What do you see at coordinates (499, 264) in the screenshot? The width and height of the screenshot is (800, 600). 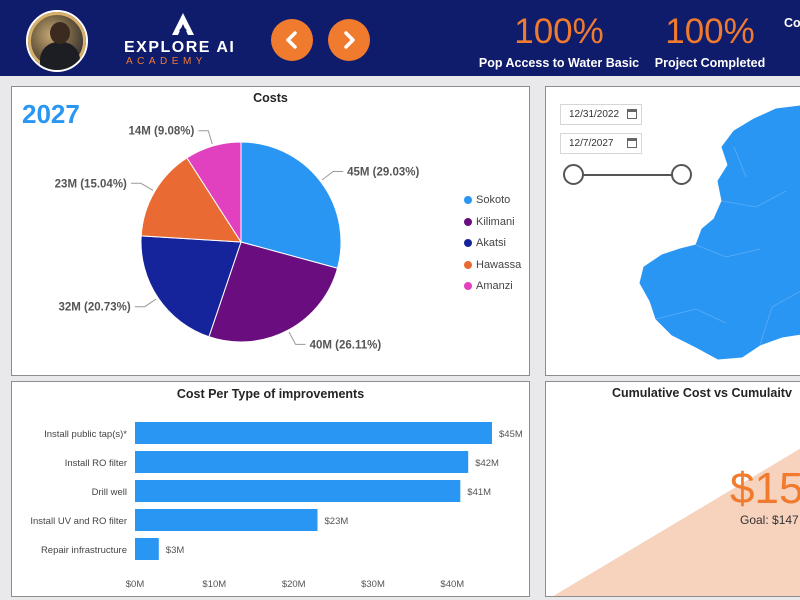 I see `legend-label: Hawassa` at bounding box center [499, 264].